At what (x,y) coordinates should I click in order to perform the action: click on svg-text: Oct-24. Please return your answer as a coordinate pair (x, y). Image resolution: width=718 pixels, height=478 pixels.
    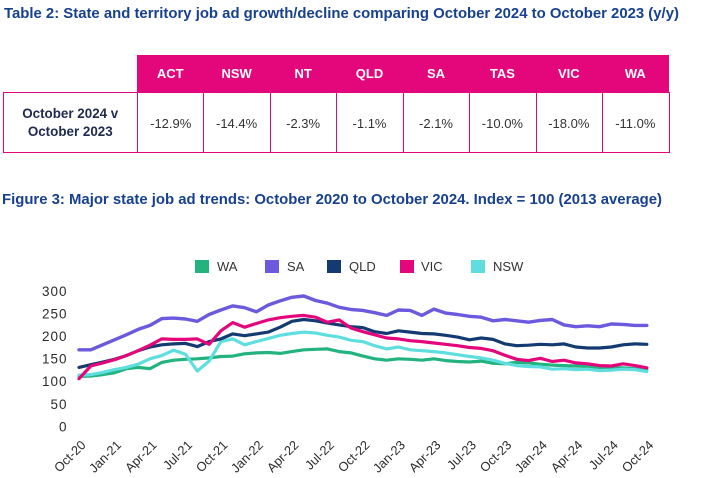
    Looking at the image, I should click on (638, 456).